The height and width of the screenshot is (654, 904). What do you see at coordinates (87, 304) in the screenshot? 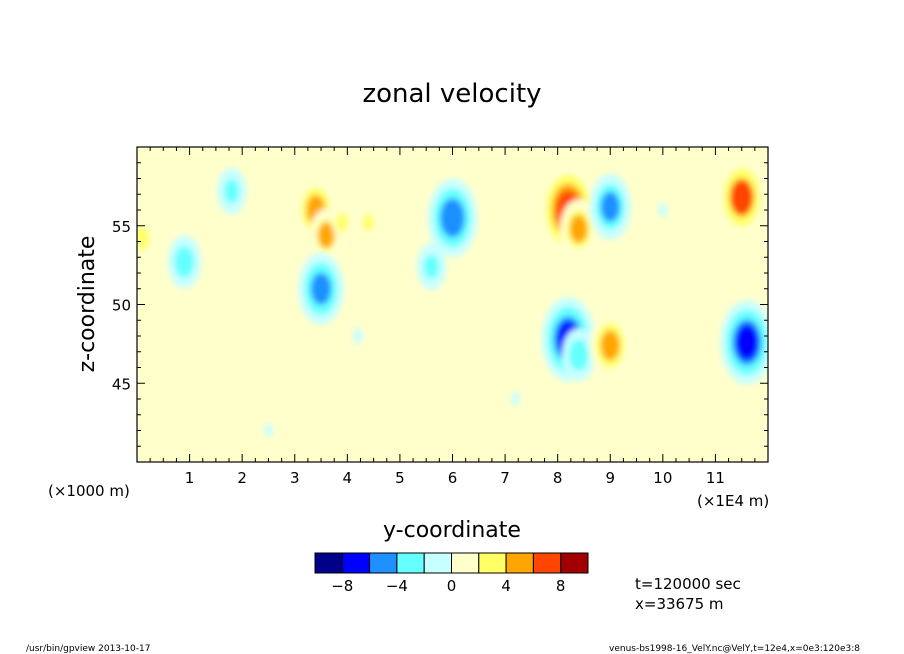
I see `y-axis-label: z-coordinate` at bounding box center [87, 304].